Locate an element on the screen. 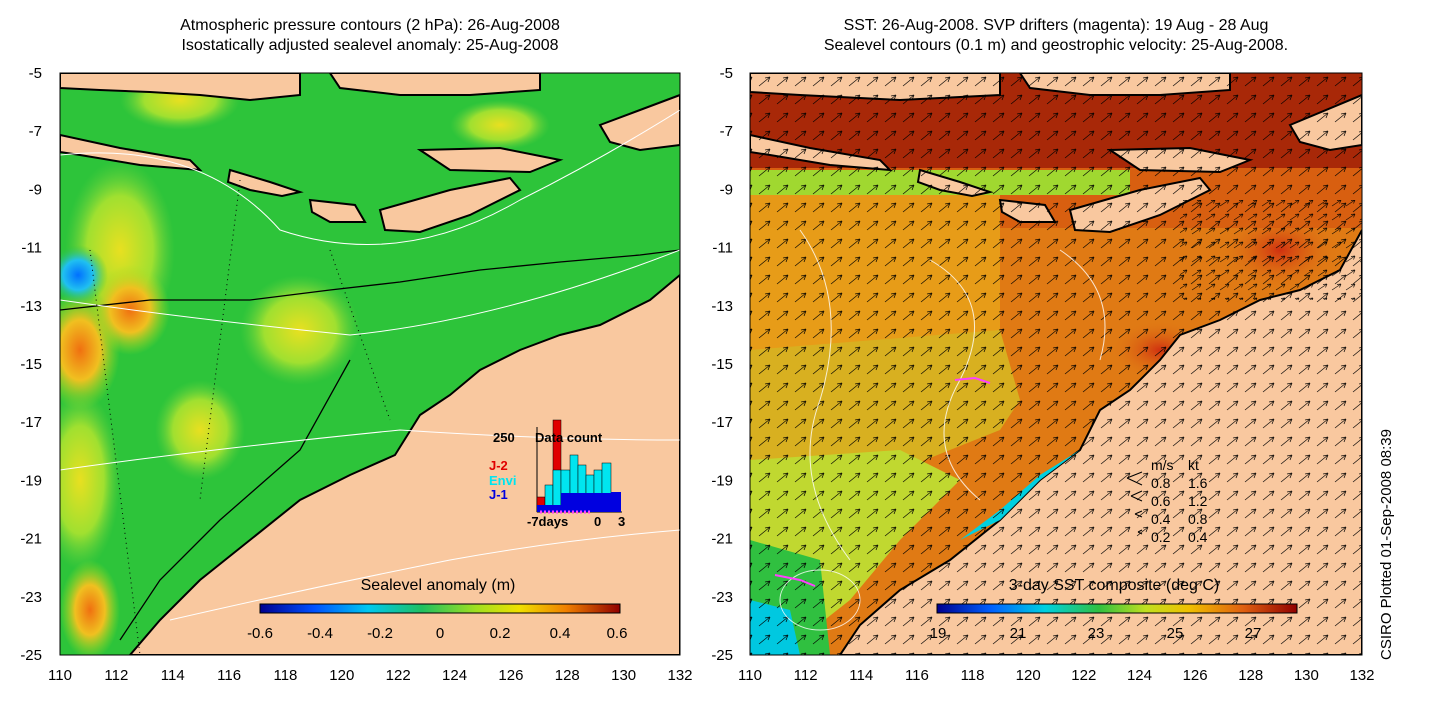 This screenshot has height=720, width=1440. sst-tick: 21 is located at coordinates (1018, 633).